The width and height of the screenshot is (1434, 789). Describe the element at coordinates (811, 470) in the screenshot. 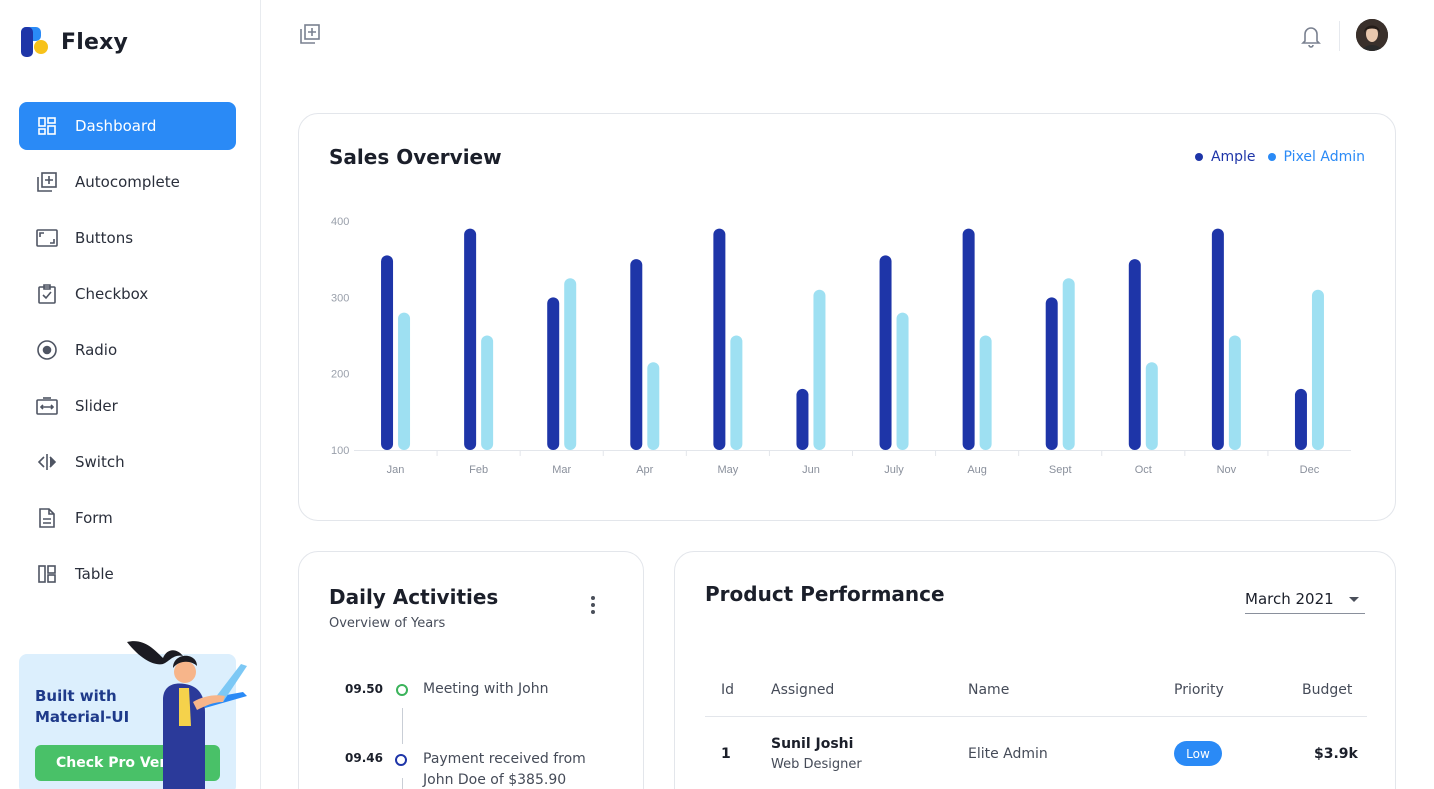

I see `x-tick-label: Jun` at that location.